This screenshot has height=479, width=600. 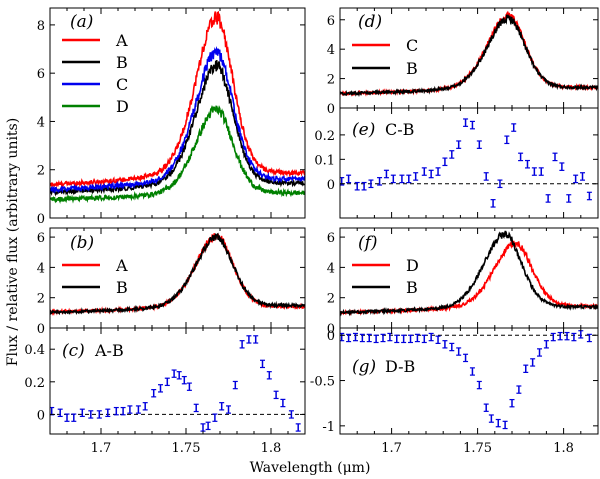 What do you see at coordinates (81, 22) in the screenshot?
I see `panel-label: (a)` at bounding box center [81, 22].